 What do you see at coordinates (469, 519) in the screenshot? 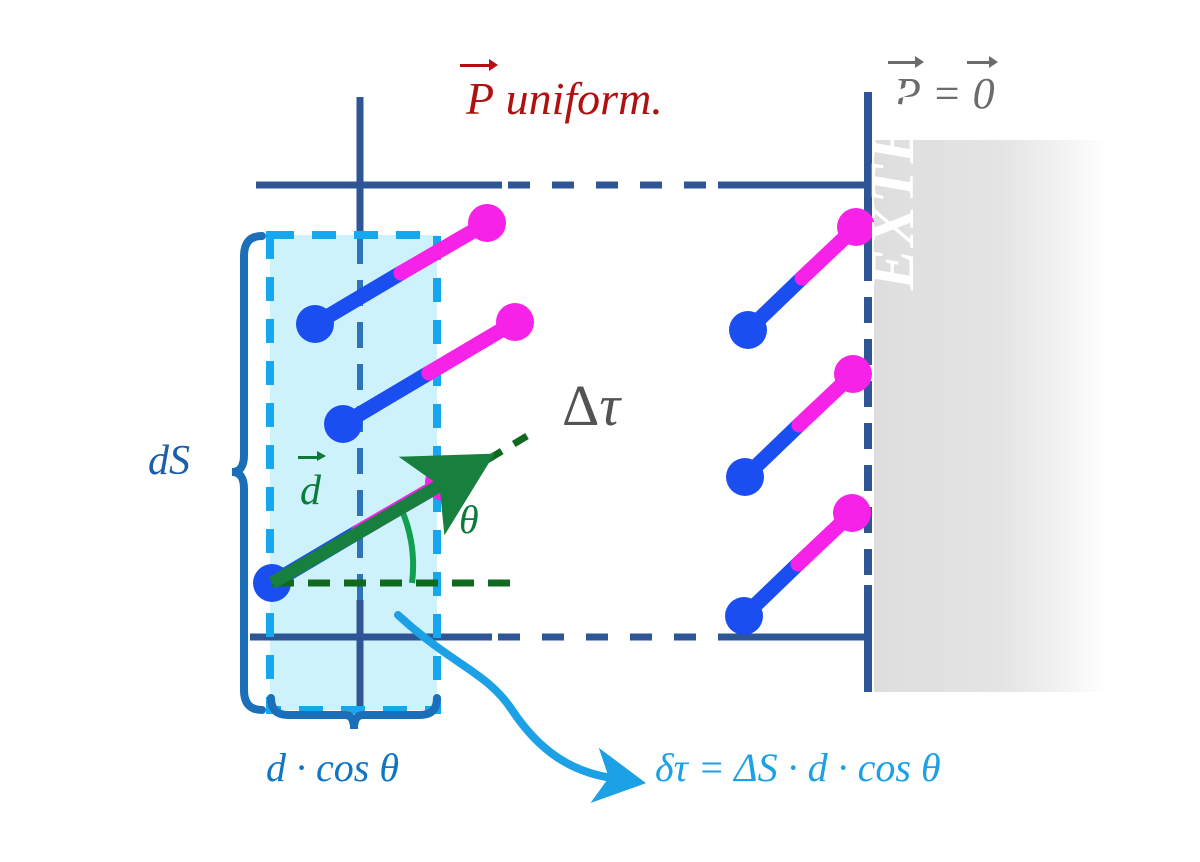
I see `theta-label: θ` at bounding box center [469, 519].